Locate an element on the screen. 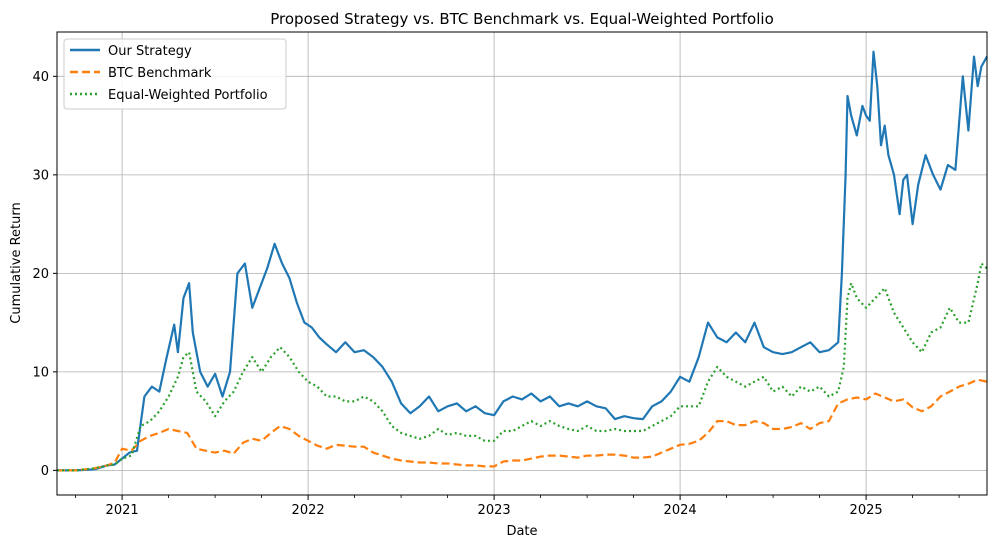 This screenshot has width=996, height=547. legend-label-equal-weighted: Equal-Weighted Portfolio is located at coordinates (188, 95).